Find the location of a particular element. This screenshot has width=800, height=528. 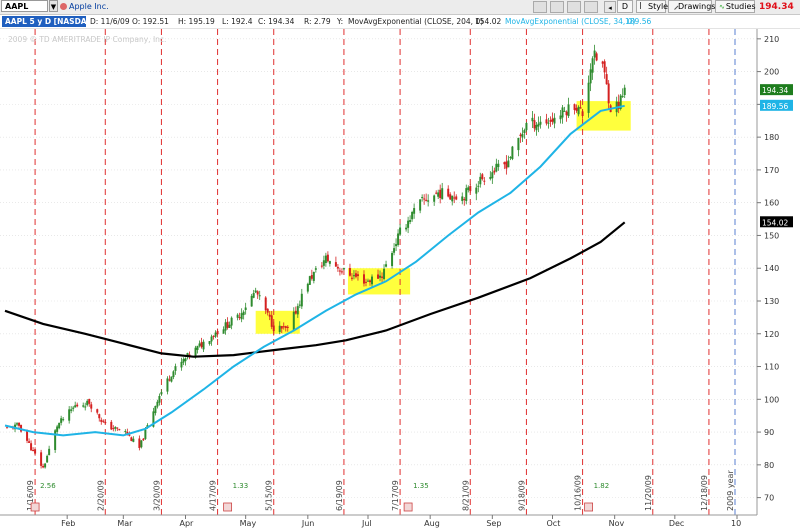

settings-icon is located at coordinates (591, 7).